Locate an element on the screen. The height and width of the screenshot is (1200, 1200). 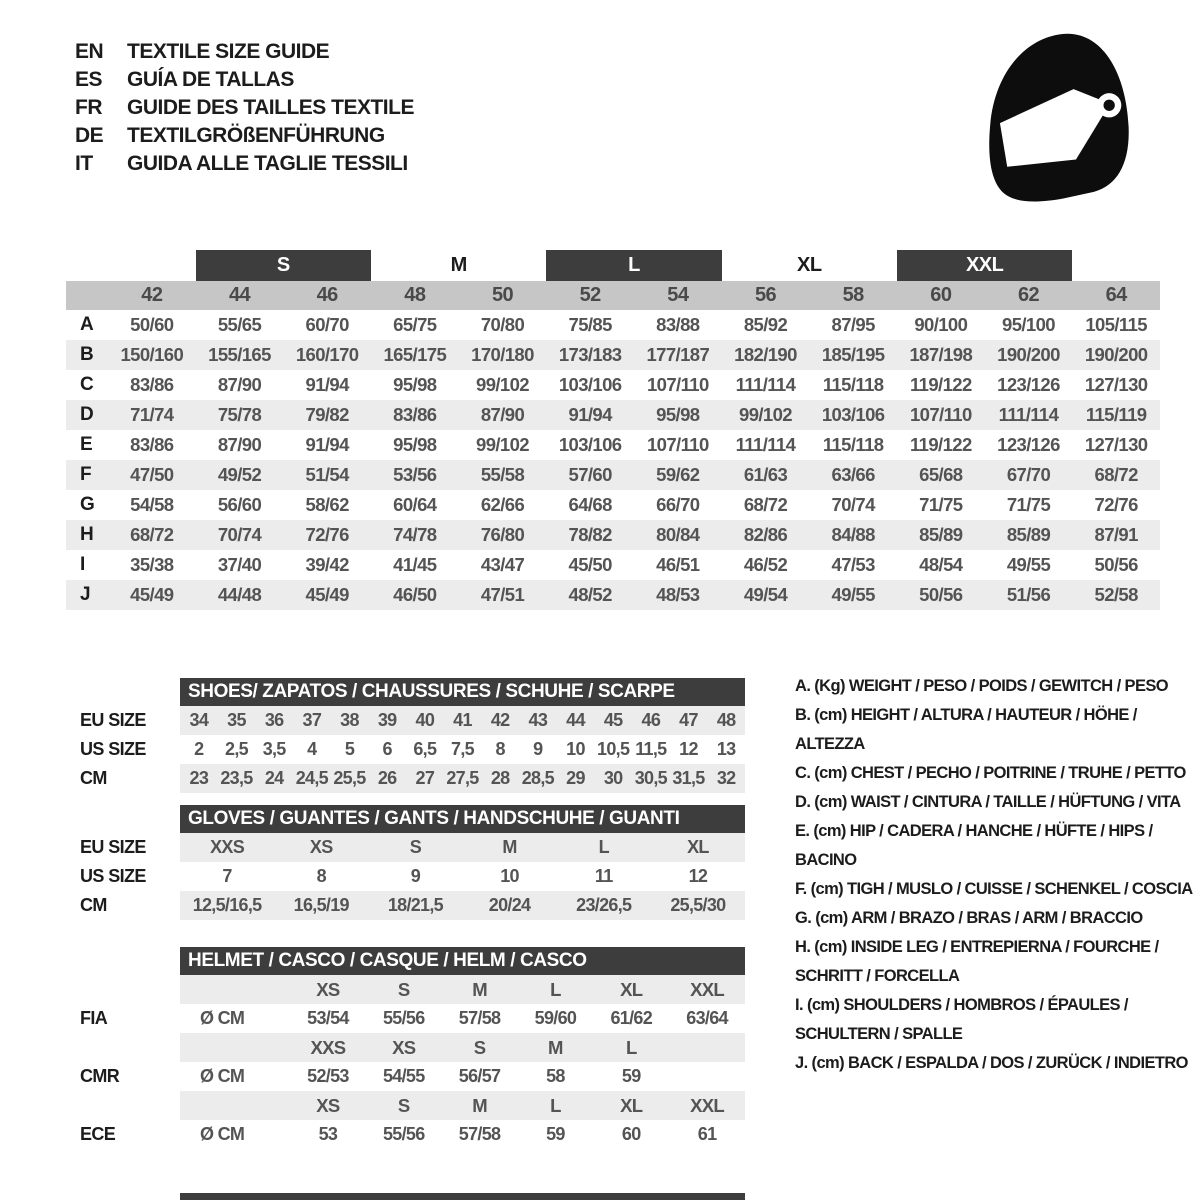
shoes-row-eu-size: EU SIZE 34 35 36 37 38 39 40 41 42 43 44 45 46 47 48 is located at coordinates (412, 720).